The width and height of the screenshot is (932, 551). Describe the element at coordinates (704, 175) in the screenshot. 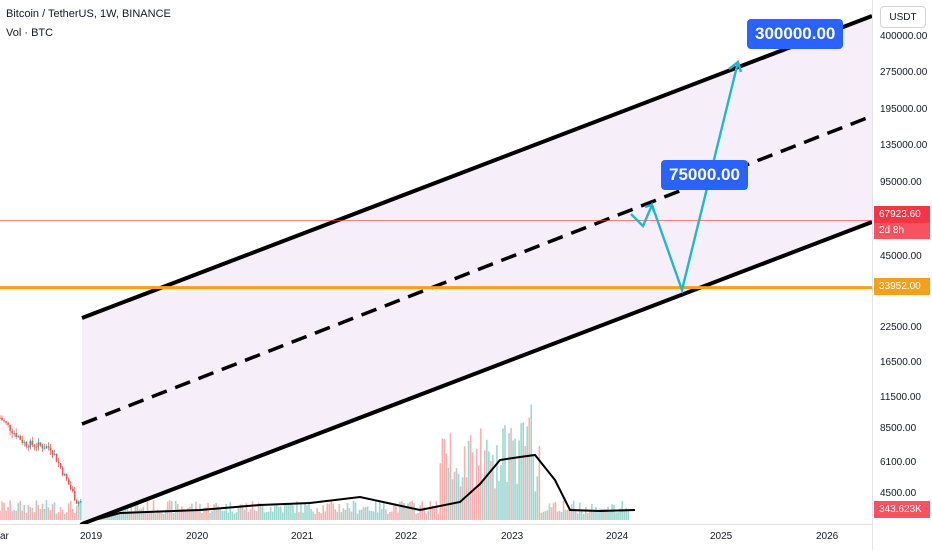

I see `target-callout-75000: 75000.00` at that location.